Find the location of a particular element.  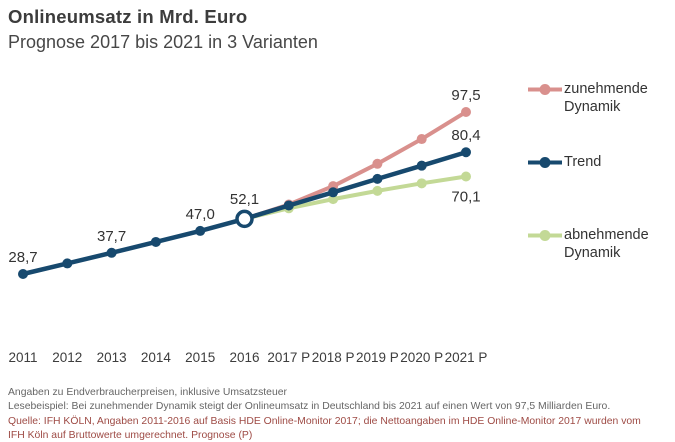

x-axis-label: 2012 is located at coordinates (67, 357).